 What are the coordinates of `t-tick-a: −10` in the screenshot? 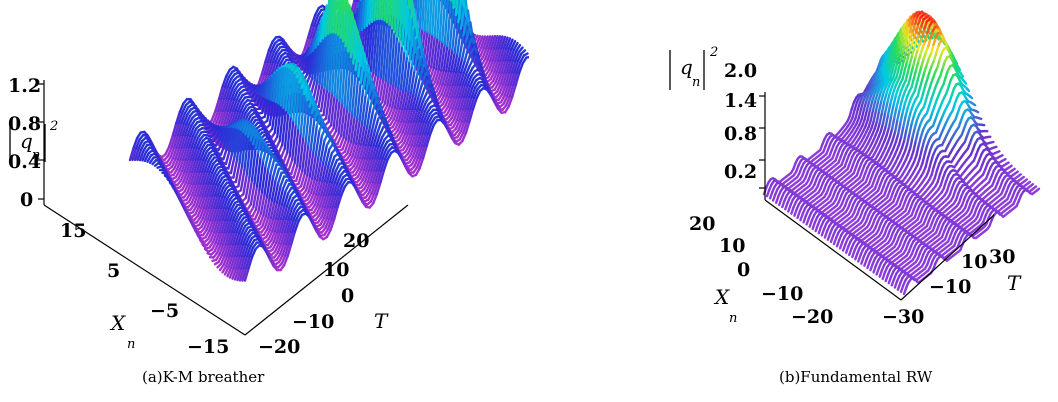 It's located at (313, 322).